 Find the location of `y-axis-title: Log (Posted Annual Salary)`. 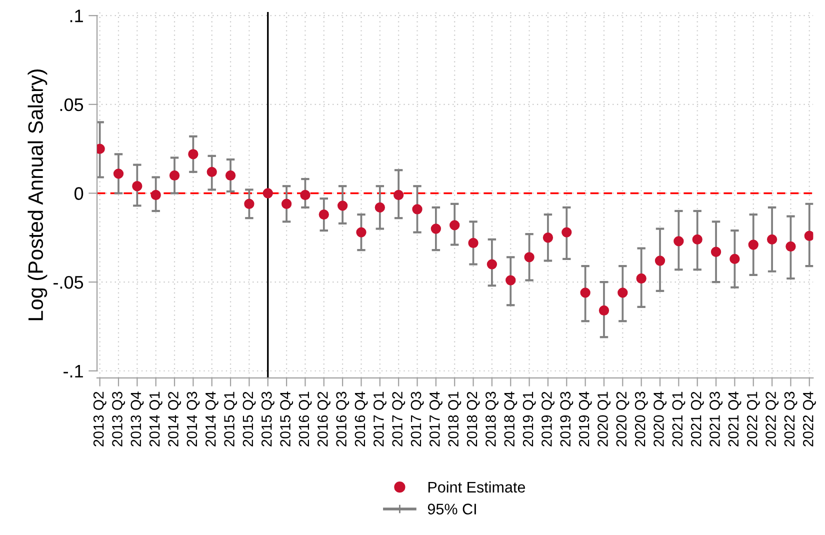

y-axis-title: Log (Posted Annual Salary) is located at coordinates (38, 194).